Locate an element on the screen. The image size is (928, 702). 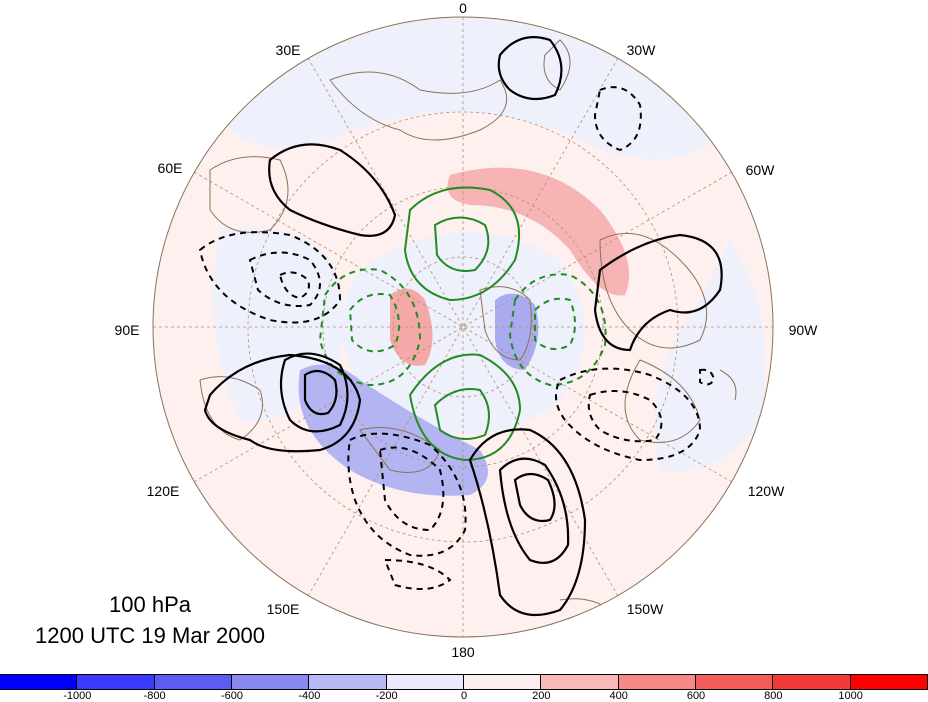
lon-label-120e: 120E is located at coordinates (163, 491).